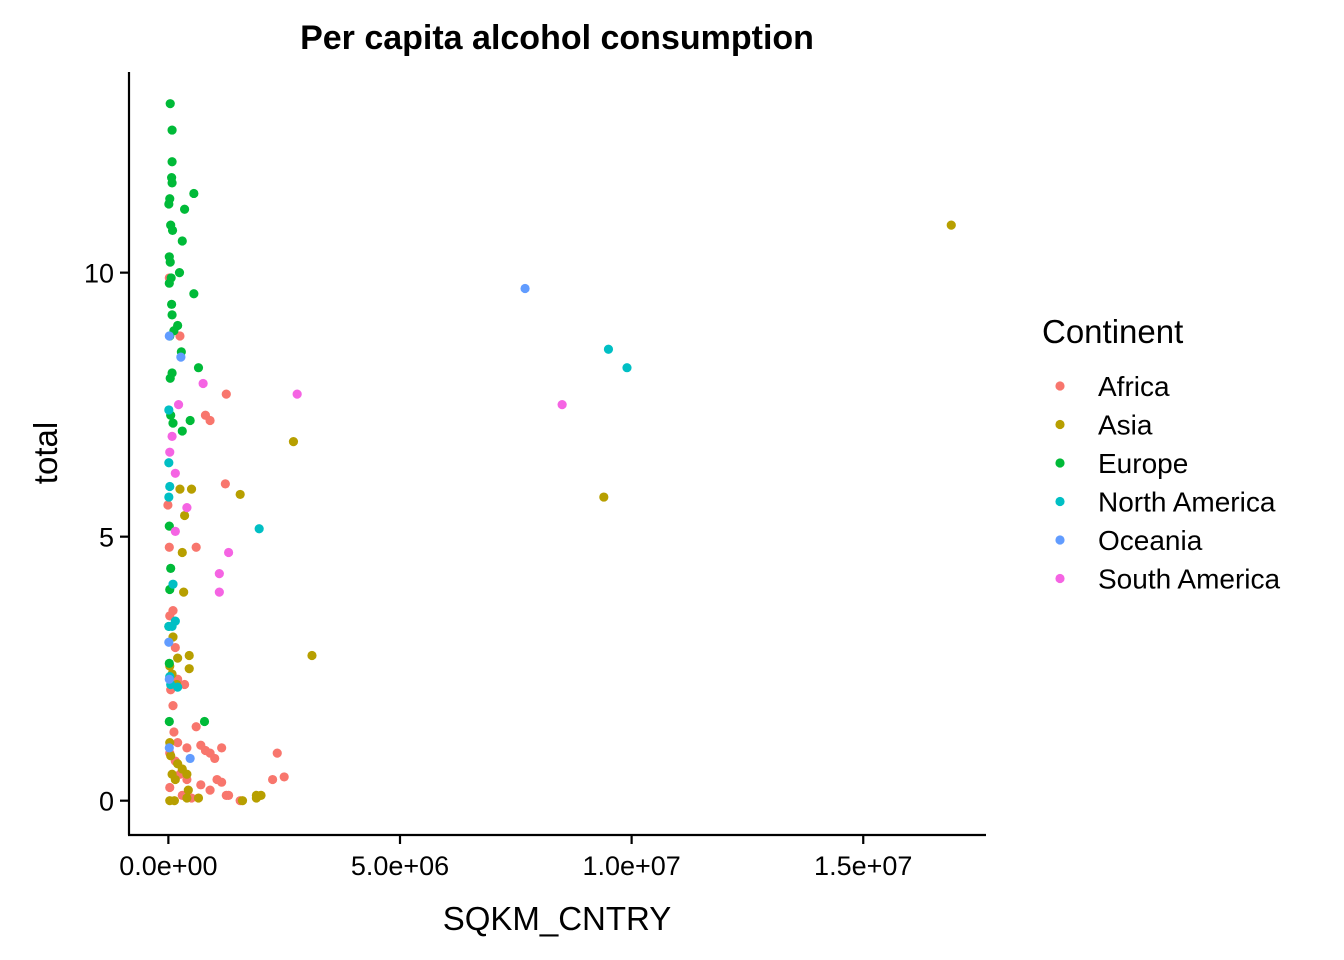 The width and height of the screenshot is (1344, 960). I want to click on y-tick-label: 5, so click(106, 538).